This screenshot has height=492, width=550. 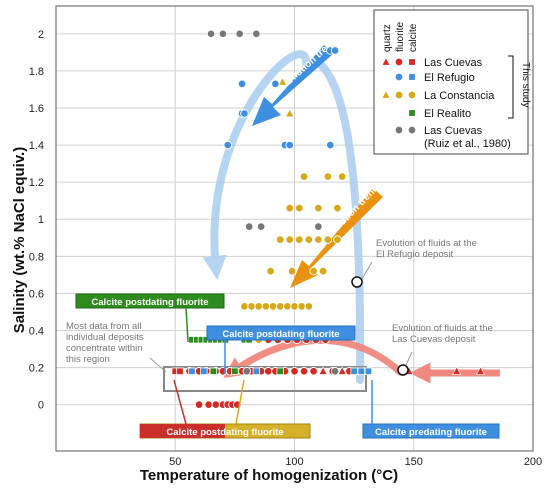 I want to click on legend-label-ruiz-citation: (Ruiz et al., 1980), so click(x=467, y=144).